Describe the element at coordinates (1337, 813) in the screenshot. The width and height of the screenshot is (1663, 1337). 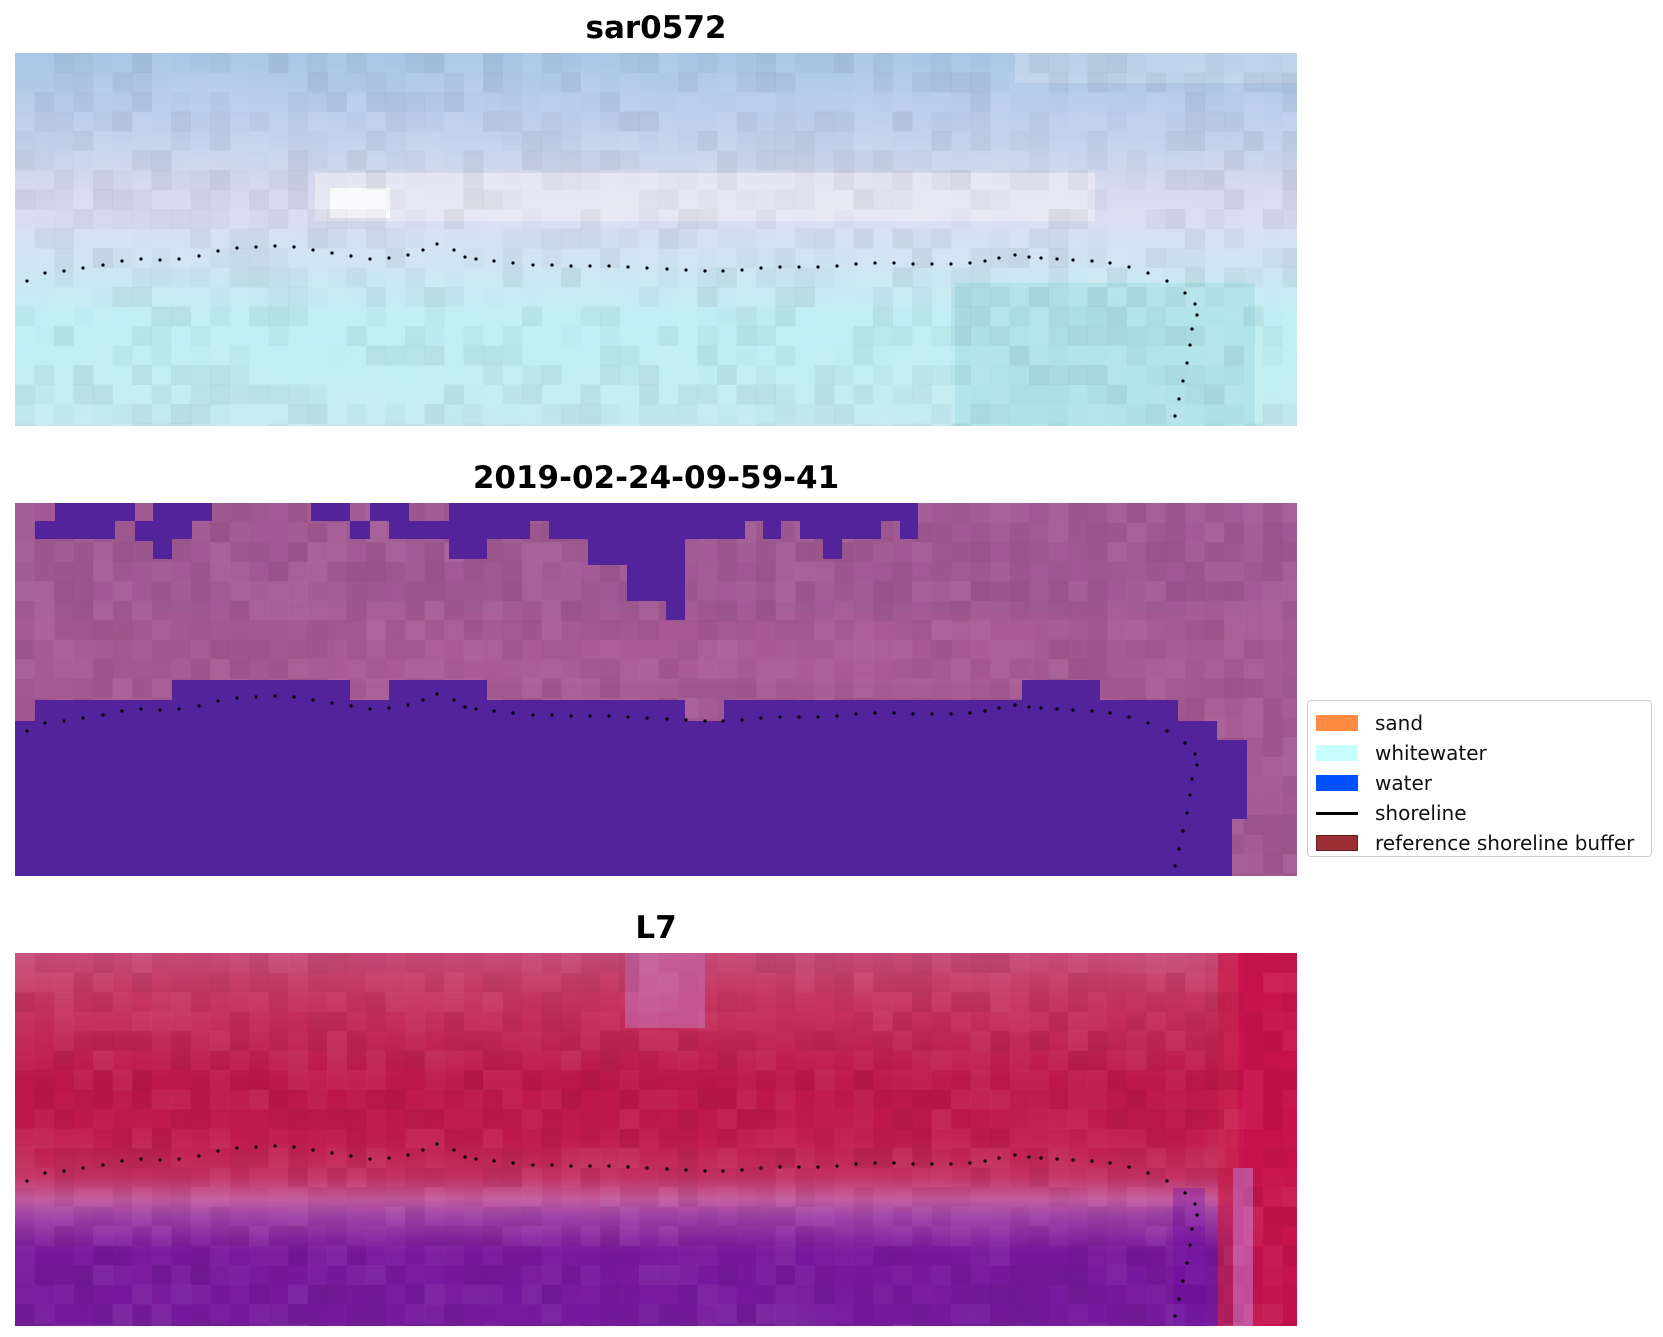
I see `legend-line-shoreline` at that location.